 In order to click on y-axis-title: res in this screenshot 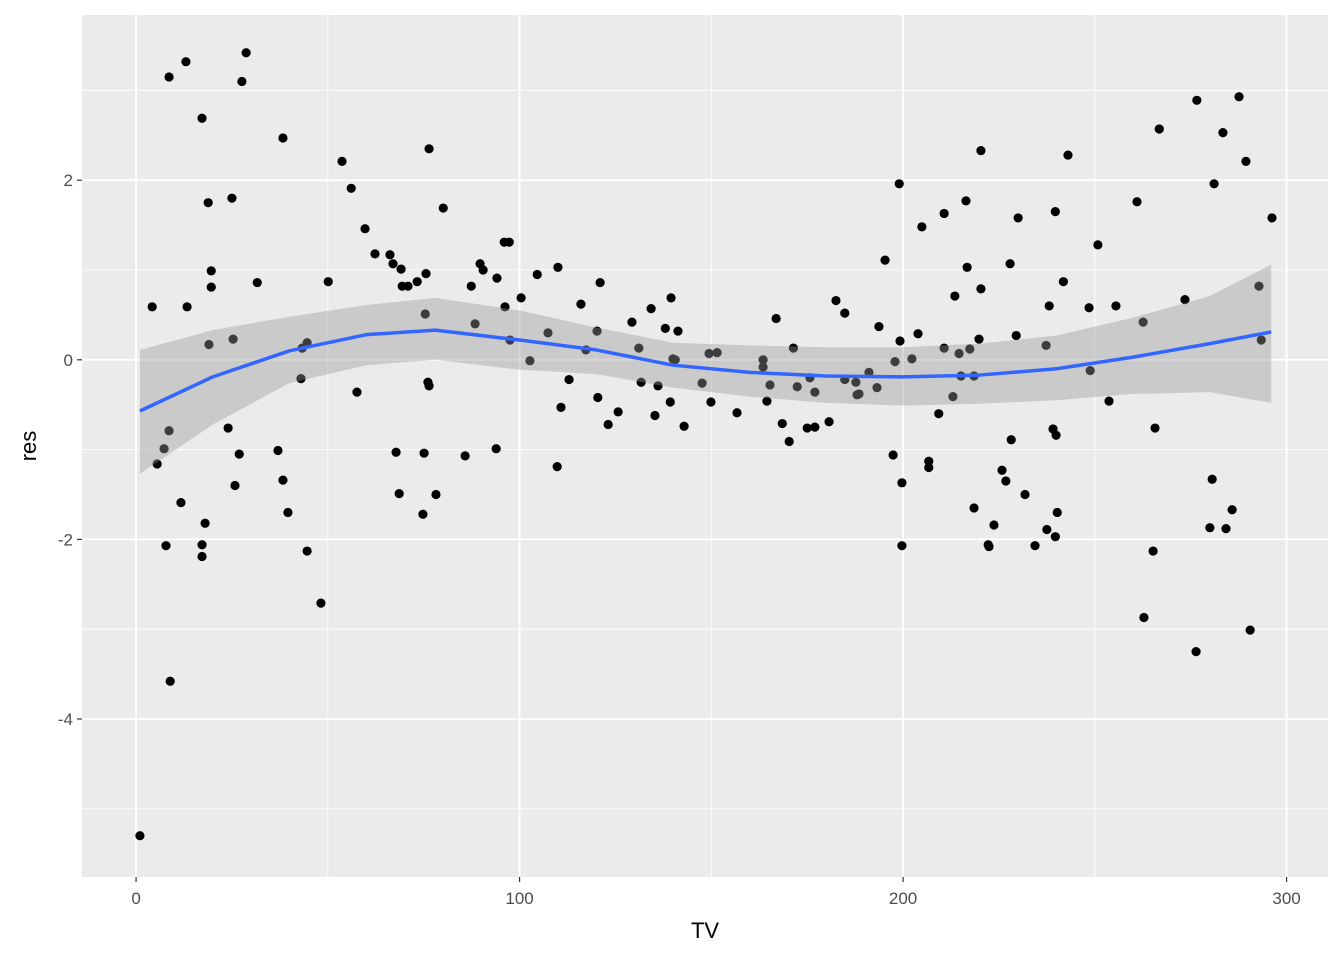, I will do `click(28, 446)`.